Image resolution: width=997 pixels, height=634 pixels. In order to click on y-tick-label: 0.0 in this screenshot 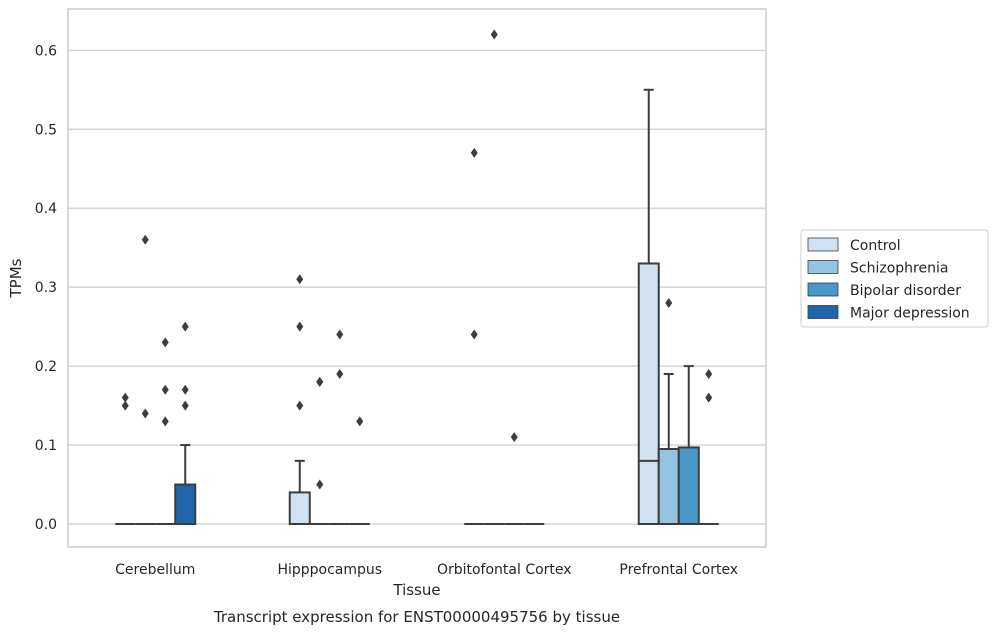, I will do `click(46, 525)`.